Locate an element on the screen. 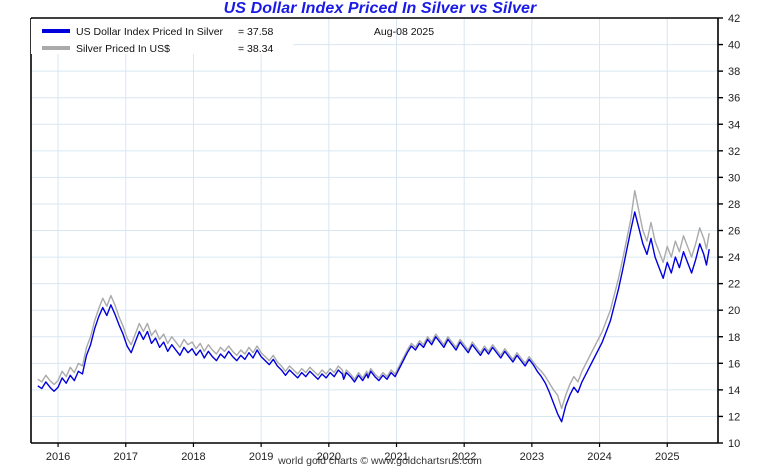 This screenshot has height=475, width=760. x-tick-label: 2022 is located at coordinates (464, 457).